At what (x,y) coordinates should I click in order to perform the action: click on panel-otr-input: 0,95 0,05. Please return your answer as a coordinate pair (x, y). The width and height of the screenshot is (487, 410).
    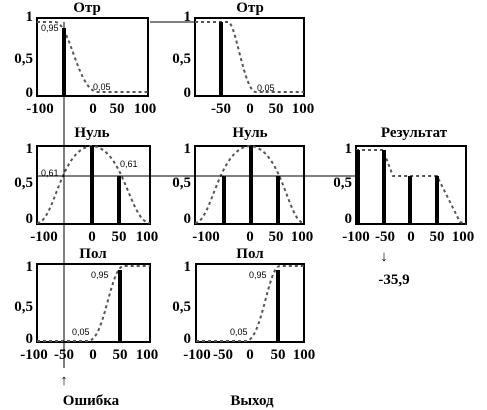
    Looking at the image, I should click on (92, 57).